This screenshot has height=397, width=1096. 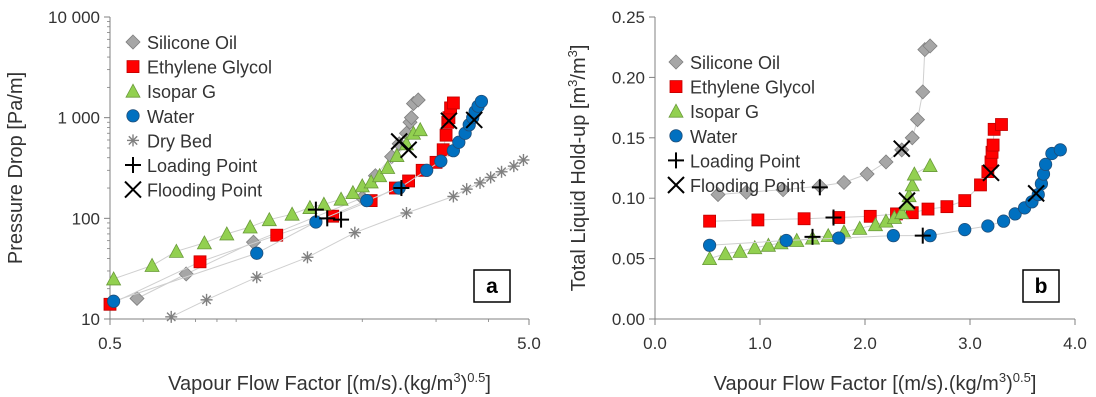 What do you see at coordinates (266, 203) in the screenshot?
I see `series-isopar-g` at bounding box center [266, 203].